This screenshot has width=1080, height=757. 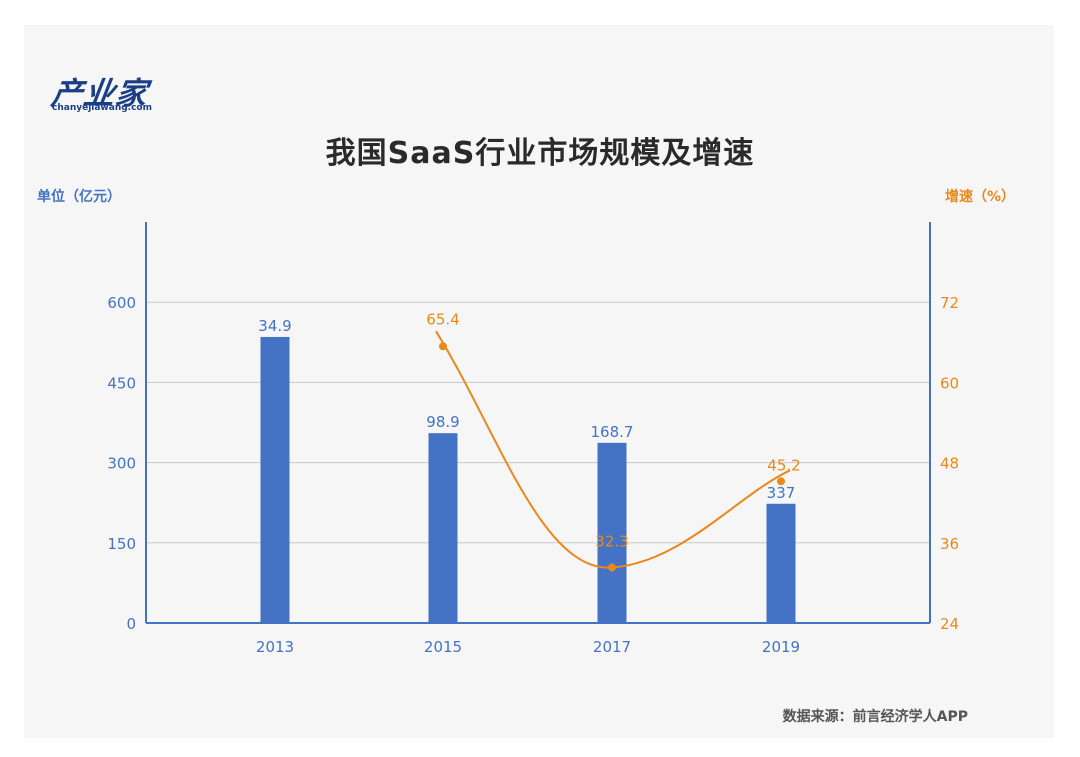 What do you see at coordinates (442, 319) in the screenshot?
I see `growth-label: 65.4` at bounding box center [442, 319].